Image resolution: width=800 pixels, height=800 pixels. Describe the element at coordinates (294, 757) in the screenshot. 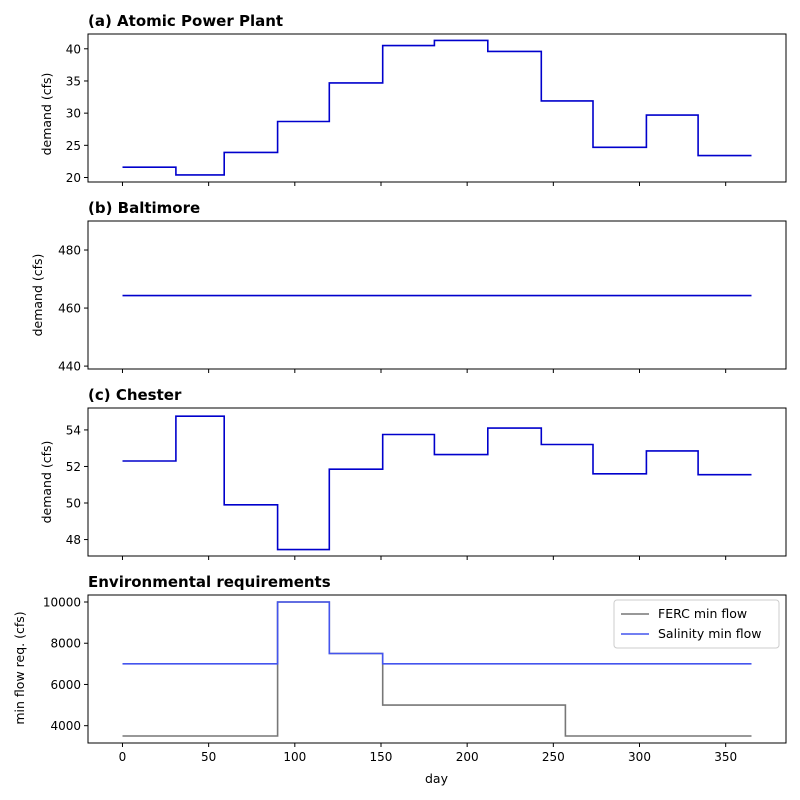

I see `x-tick-label: 100` at that location.